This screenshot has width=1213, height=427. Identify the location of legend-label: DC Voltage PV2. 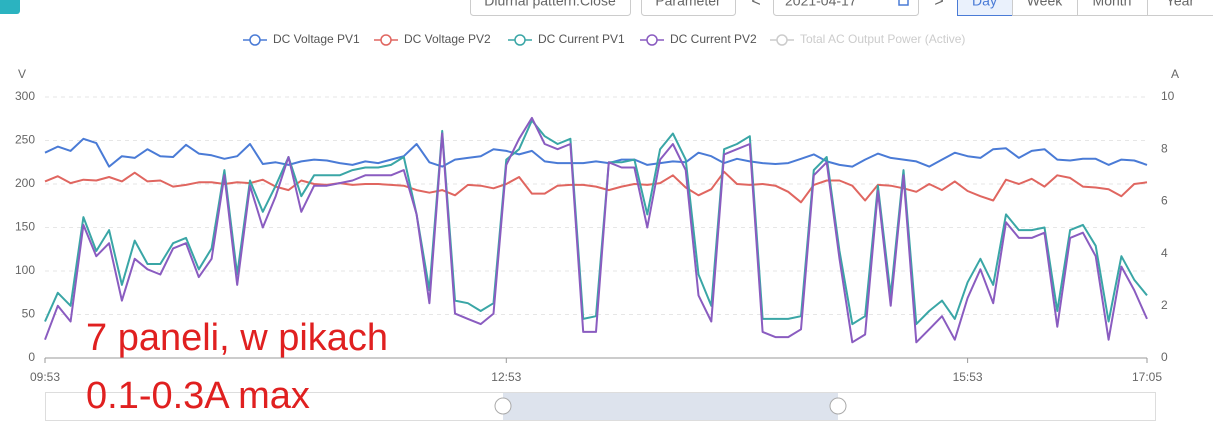
(447, 39).